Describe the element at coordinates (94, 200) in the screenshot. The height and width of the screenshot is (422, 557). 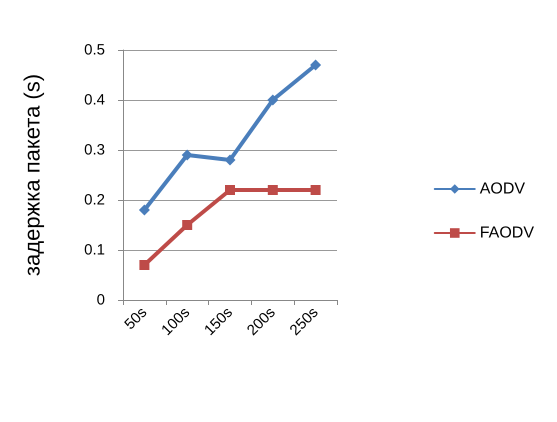
I see `y-tick-label: 0.2` at that location.